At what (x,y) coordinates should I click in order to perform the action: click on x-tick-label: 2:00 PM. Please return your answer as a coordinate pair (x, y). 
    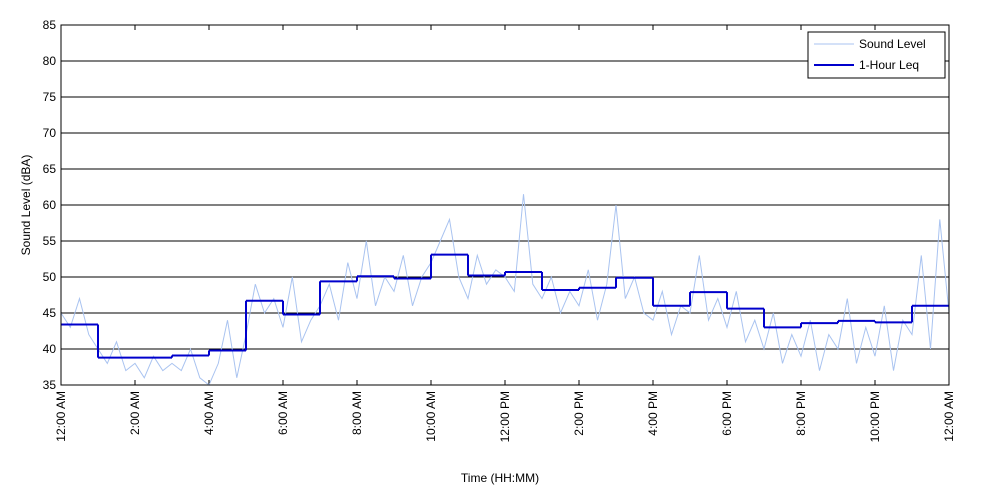
    Looking at the image, I should click on (579, 413).